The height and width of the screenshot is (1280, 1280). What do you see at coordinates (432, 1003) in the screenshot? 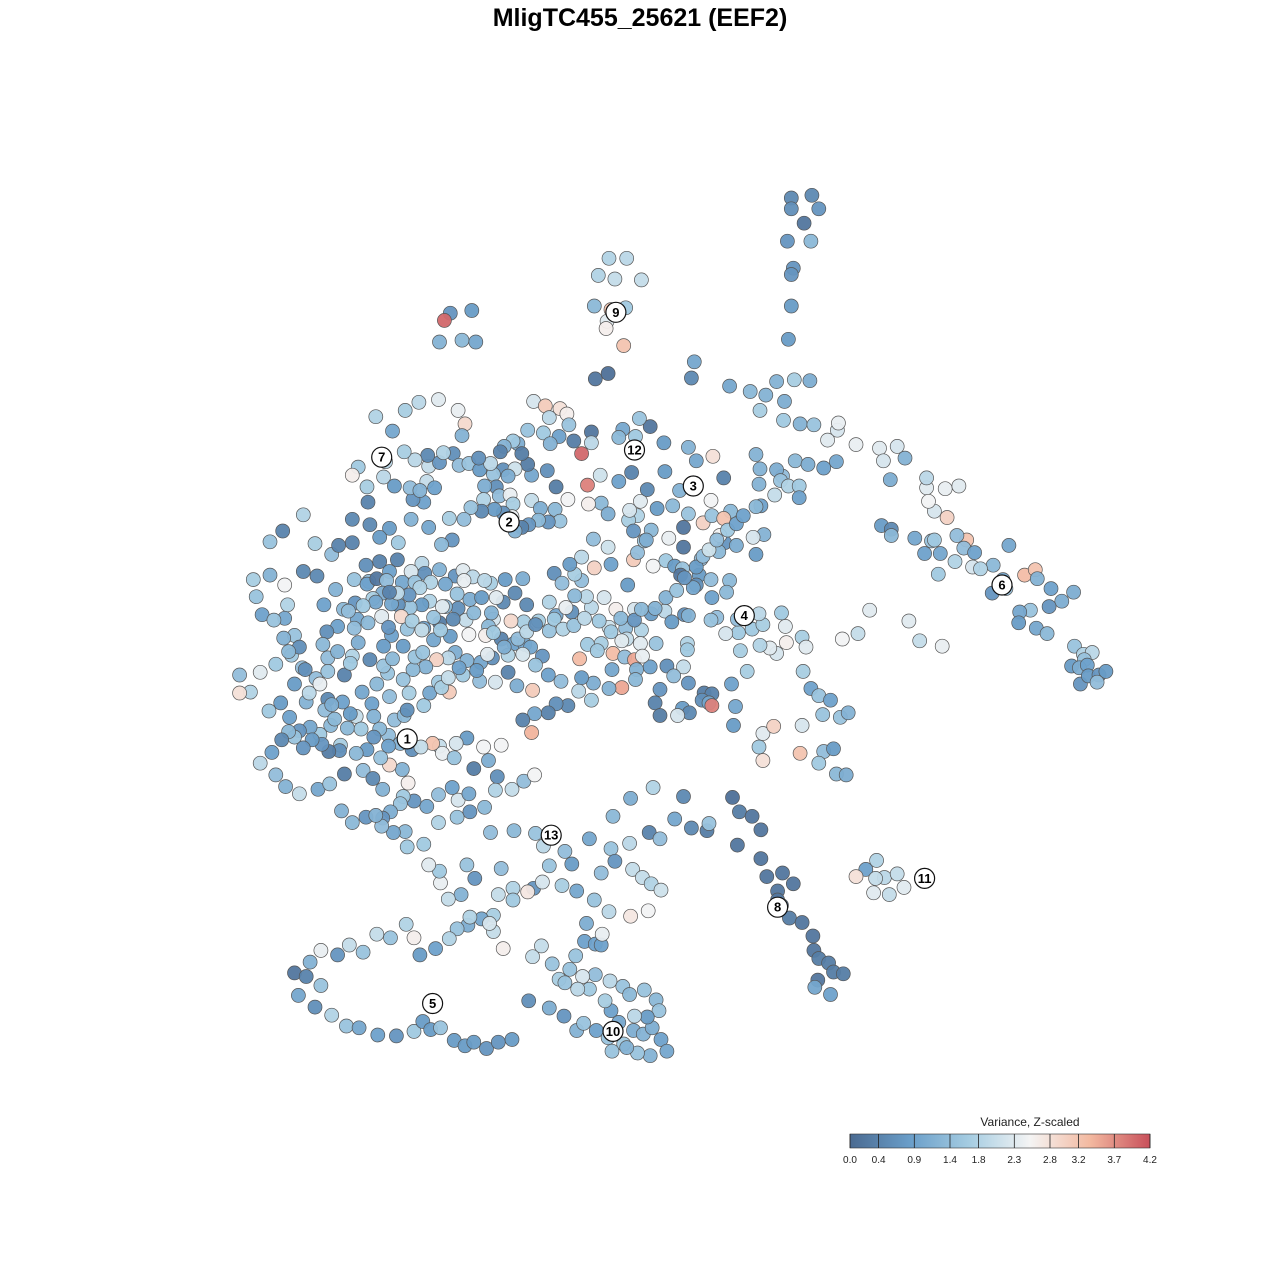
I see `cluster-label-text: 5` at bounding box center [432, 1003].